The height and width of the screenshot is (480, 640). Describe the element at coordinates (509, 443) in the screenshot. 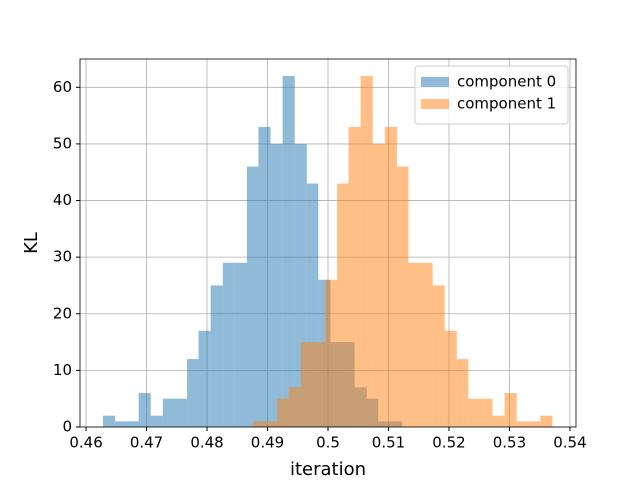

I see `x-tick-label: 0.53` at that location.